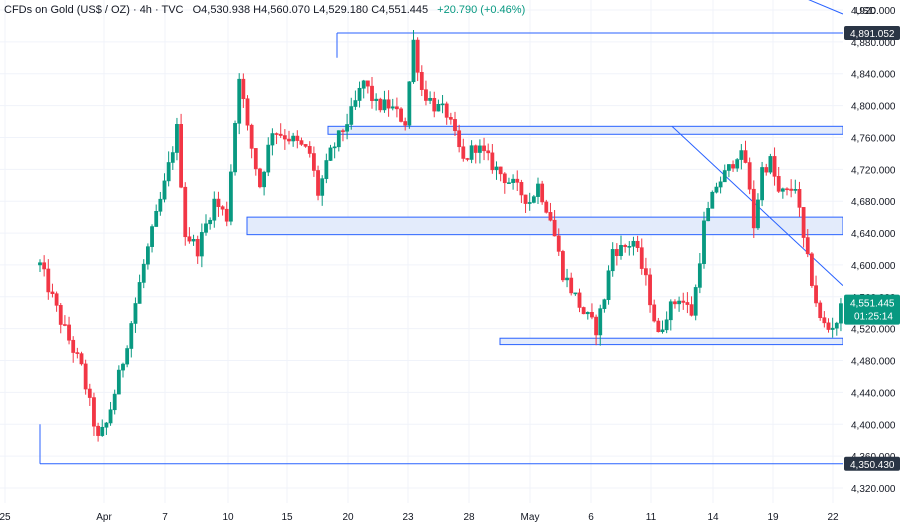  What do you see at coordinates (873, 107) in the screenshot?
I see `price-tick-label: 4,800.000` at bounding box center [873, 107].